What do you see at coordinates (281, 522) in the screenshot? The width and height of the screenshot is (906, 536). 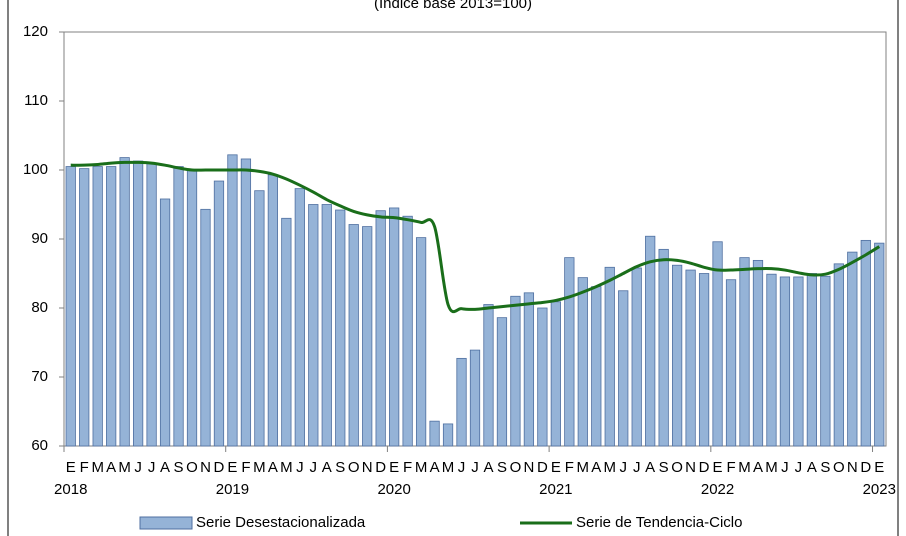 I see `legend-label: Serie Desestacionalizada` at bounding box center [281, 522].